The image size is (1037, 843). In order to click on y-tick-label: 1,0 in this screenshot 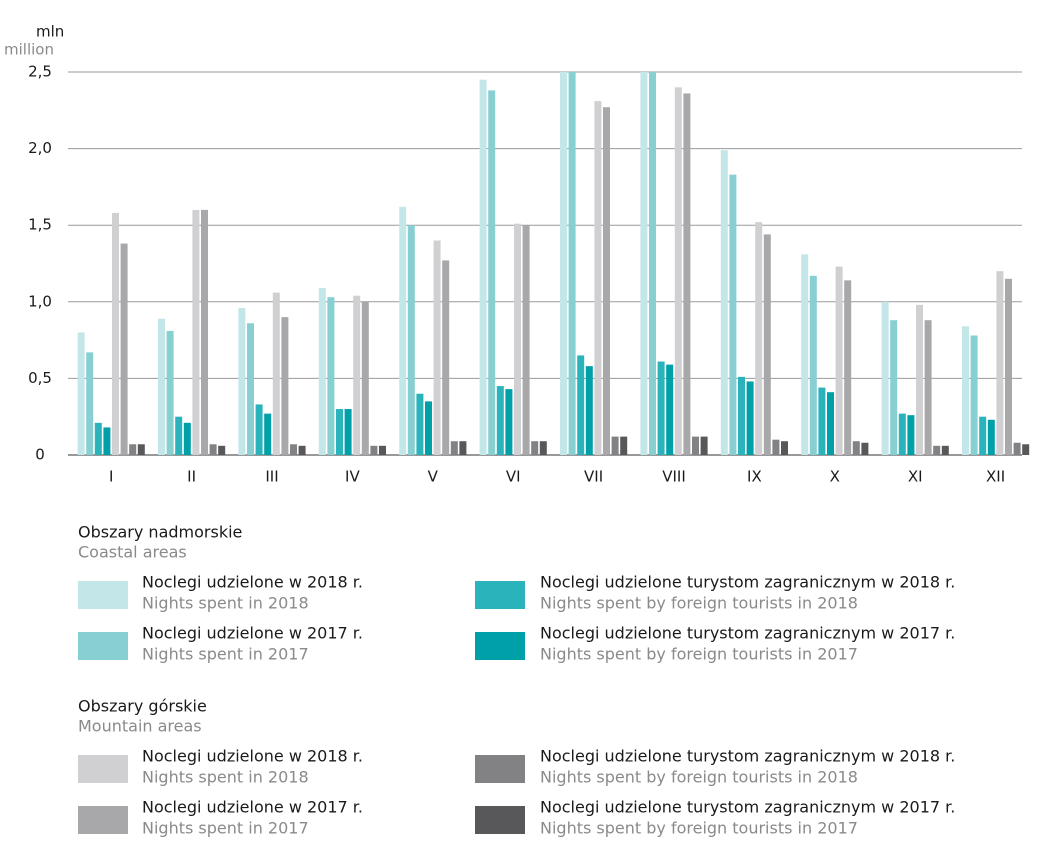, I will do `click(40, 301)`.